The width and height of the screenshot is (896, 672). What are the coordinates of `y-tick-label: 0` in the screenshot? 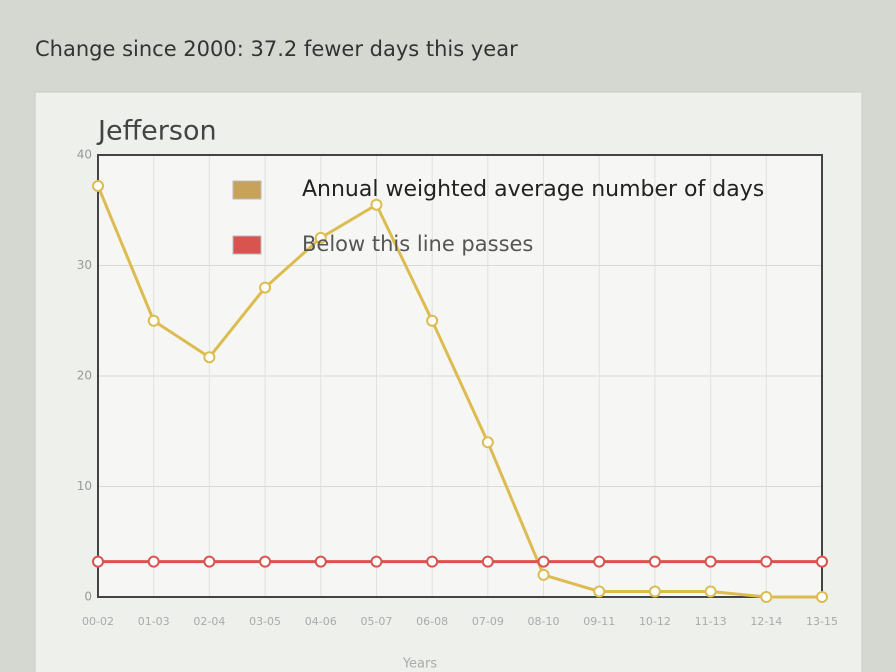 It's located at (88, 597).